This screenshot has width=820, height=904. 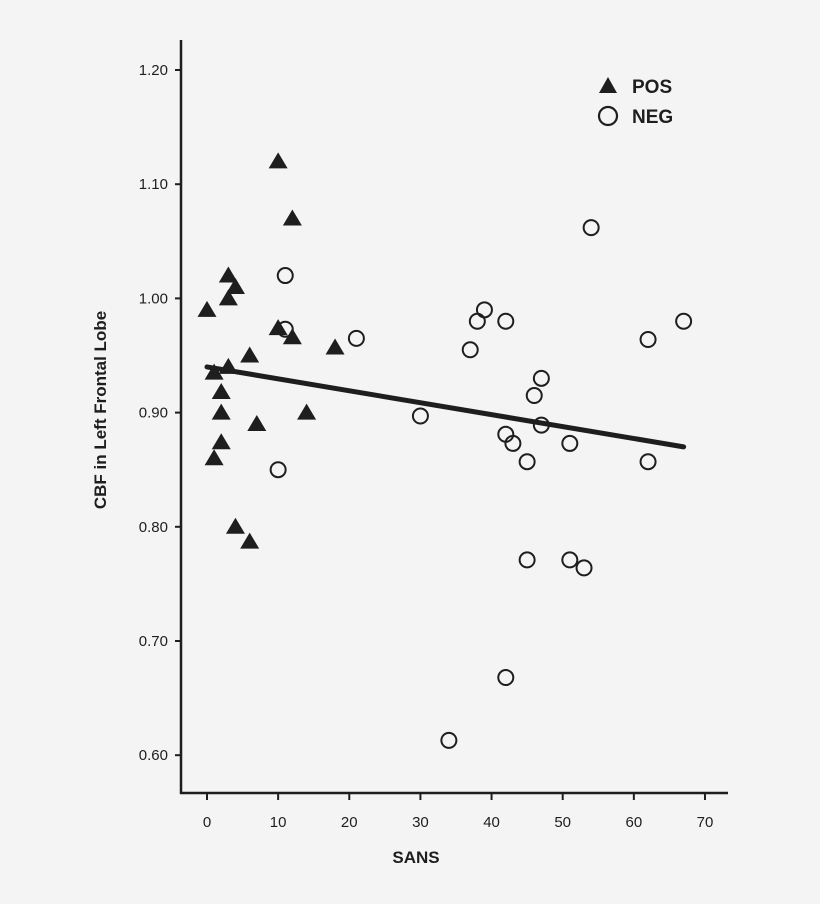 What do you see at coordinates (153, 641) in the screenshot?
I see `y-tick-label: 0.70` at bounding box center [153, 641].